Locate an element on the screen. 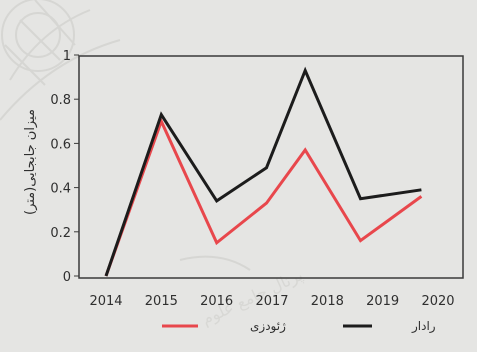 This screenshot has width=477, height=352. y-axis: 0 0.2 0.4 0.6 0.8 1 is located at coordinates (64, 167).